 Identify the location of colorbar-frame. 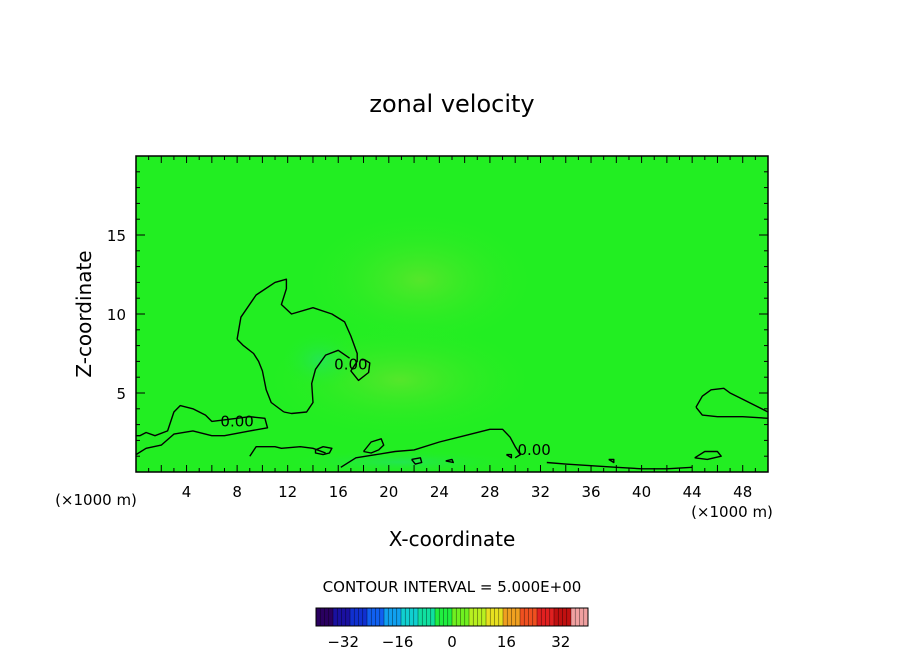
(452, 617).